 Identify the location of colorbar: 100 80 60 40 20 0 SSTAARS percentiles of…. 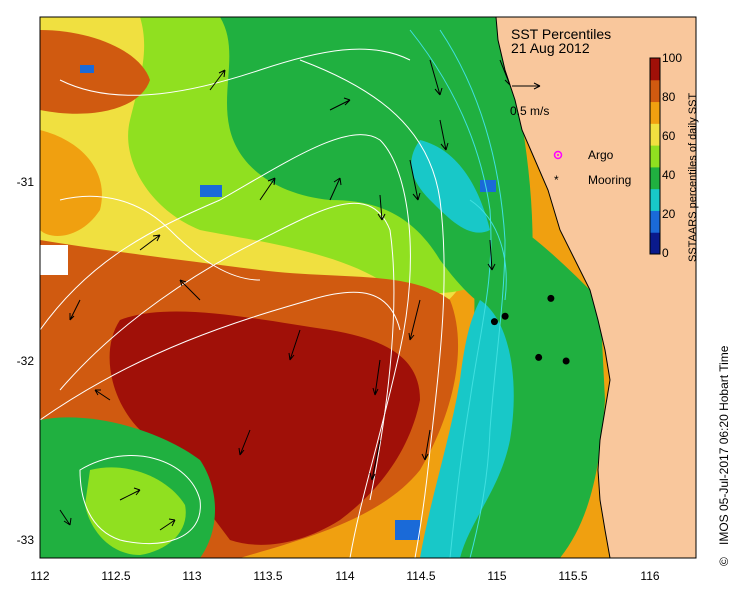
(674, 156).